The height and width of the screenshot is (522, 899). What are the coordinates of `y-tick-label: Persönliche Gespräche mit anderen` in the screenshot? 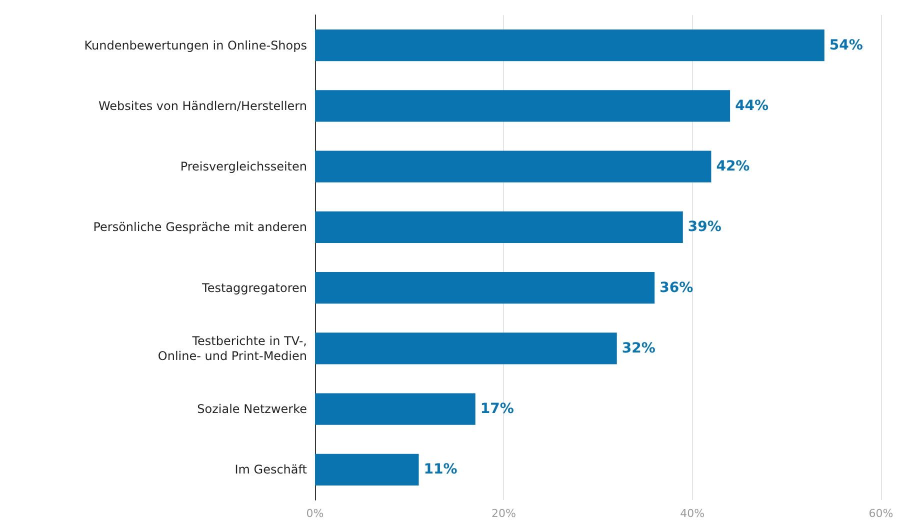 It's located at (200, 227).